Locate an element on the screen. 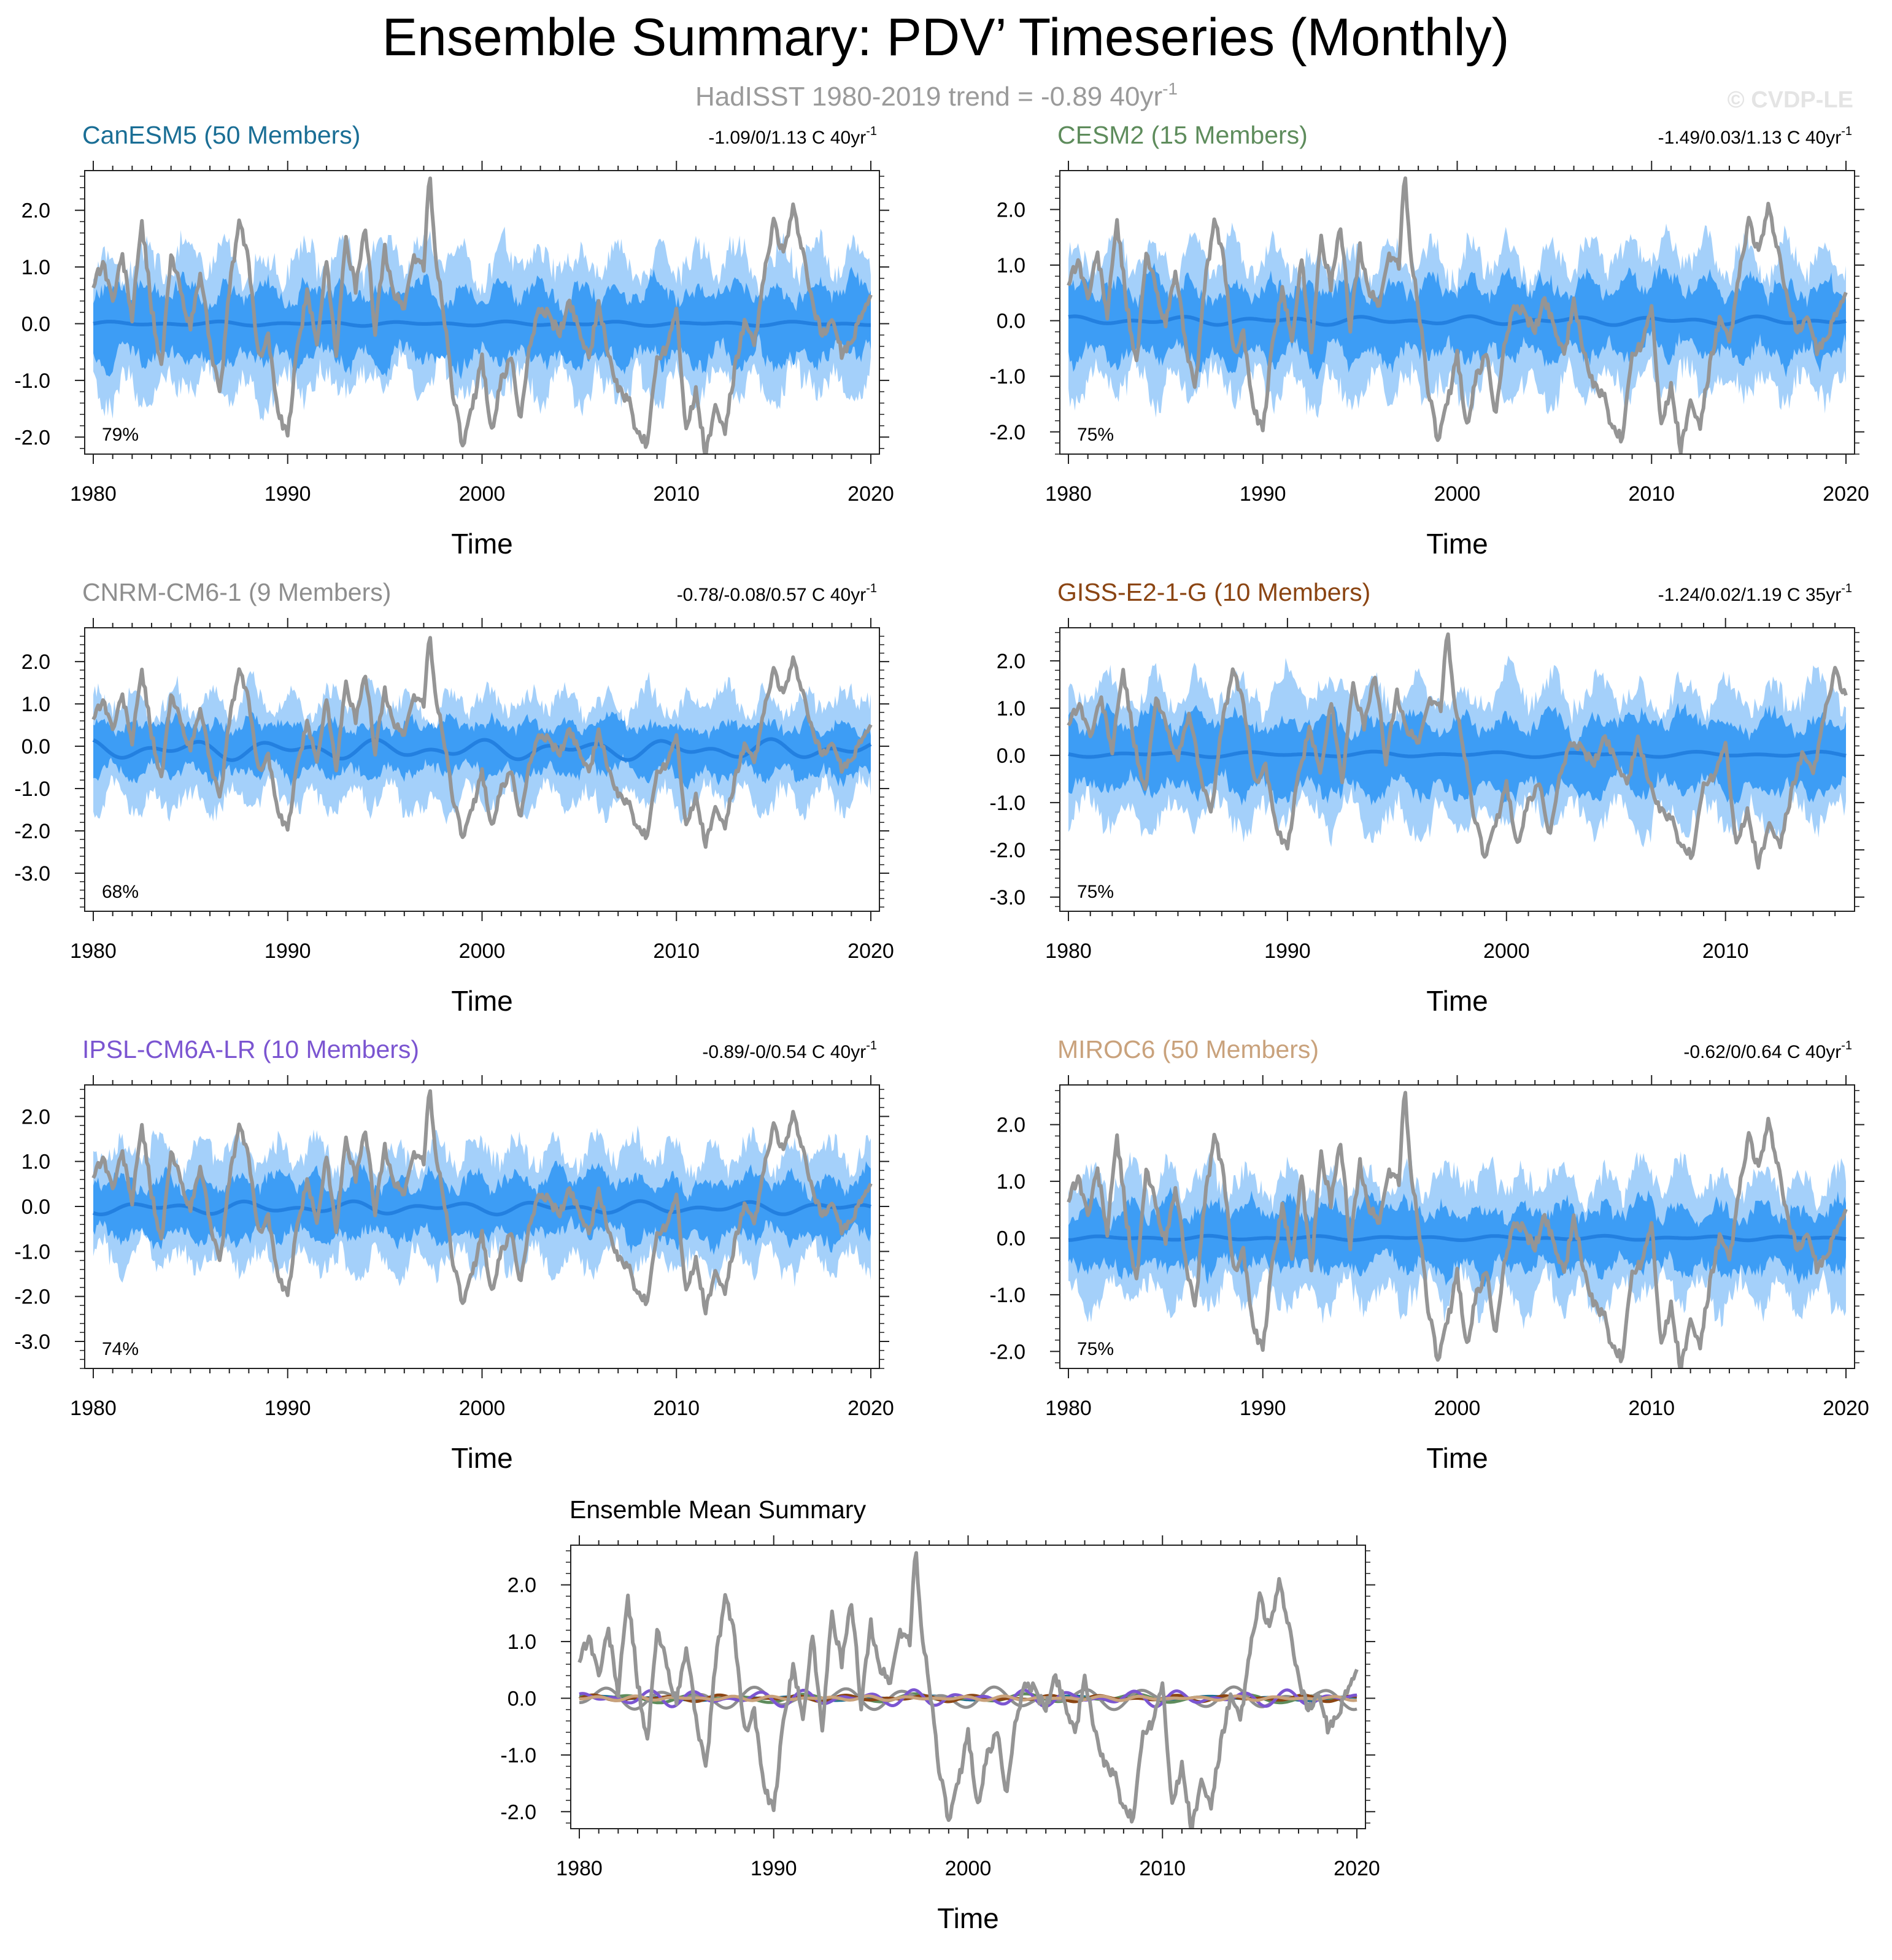 The image size is (1892, 1960). pattern-correlation-label: 79% is located at coordinates (120, 435).